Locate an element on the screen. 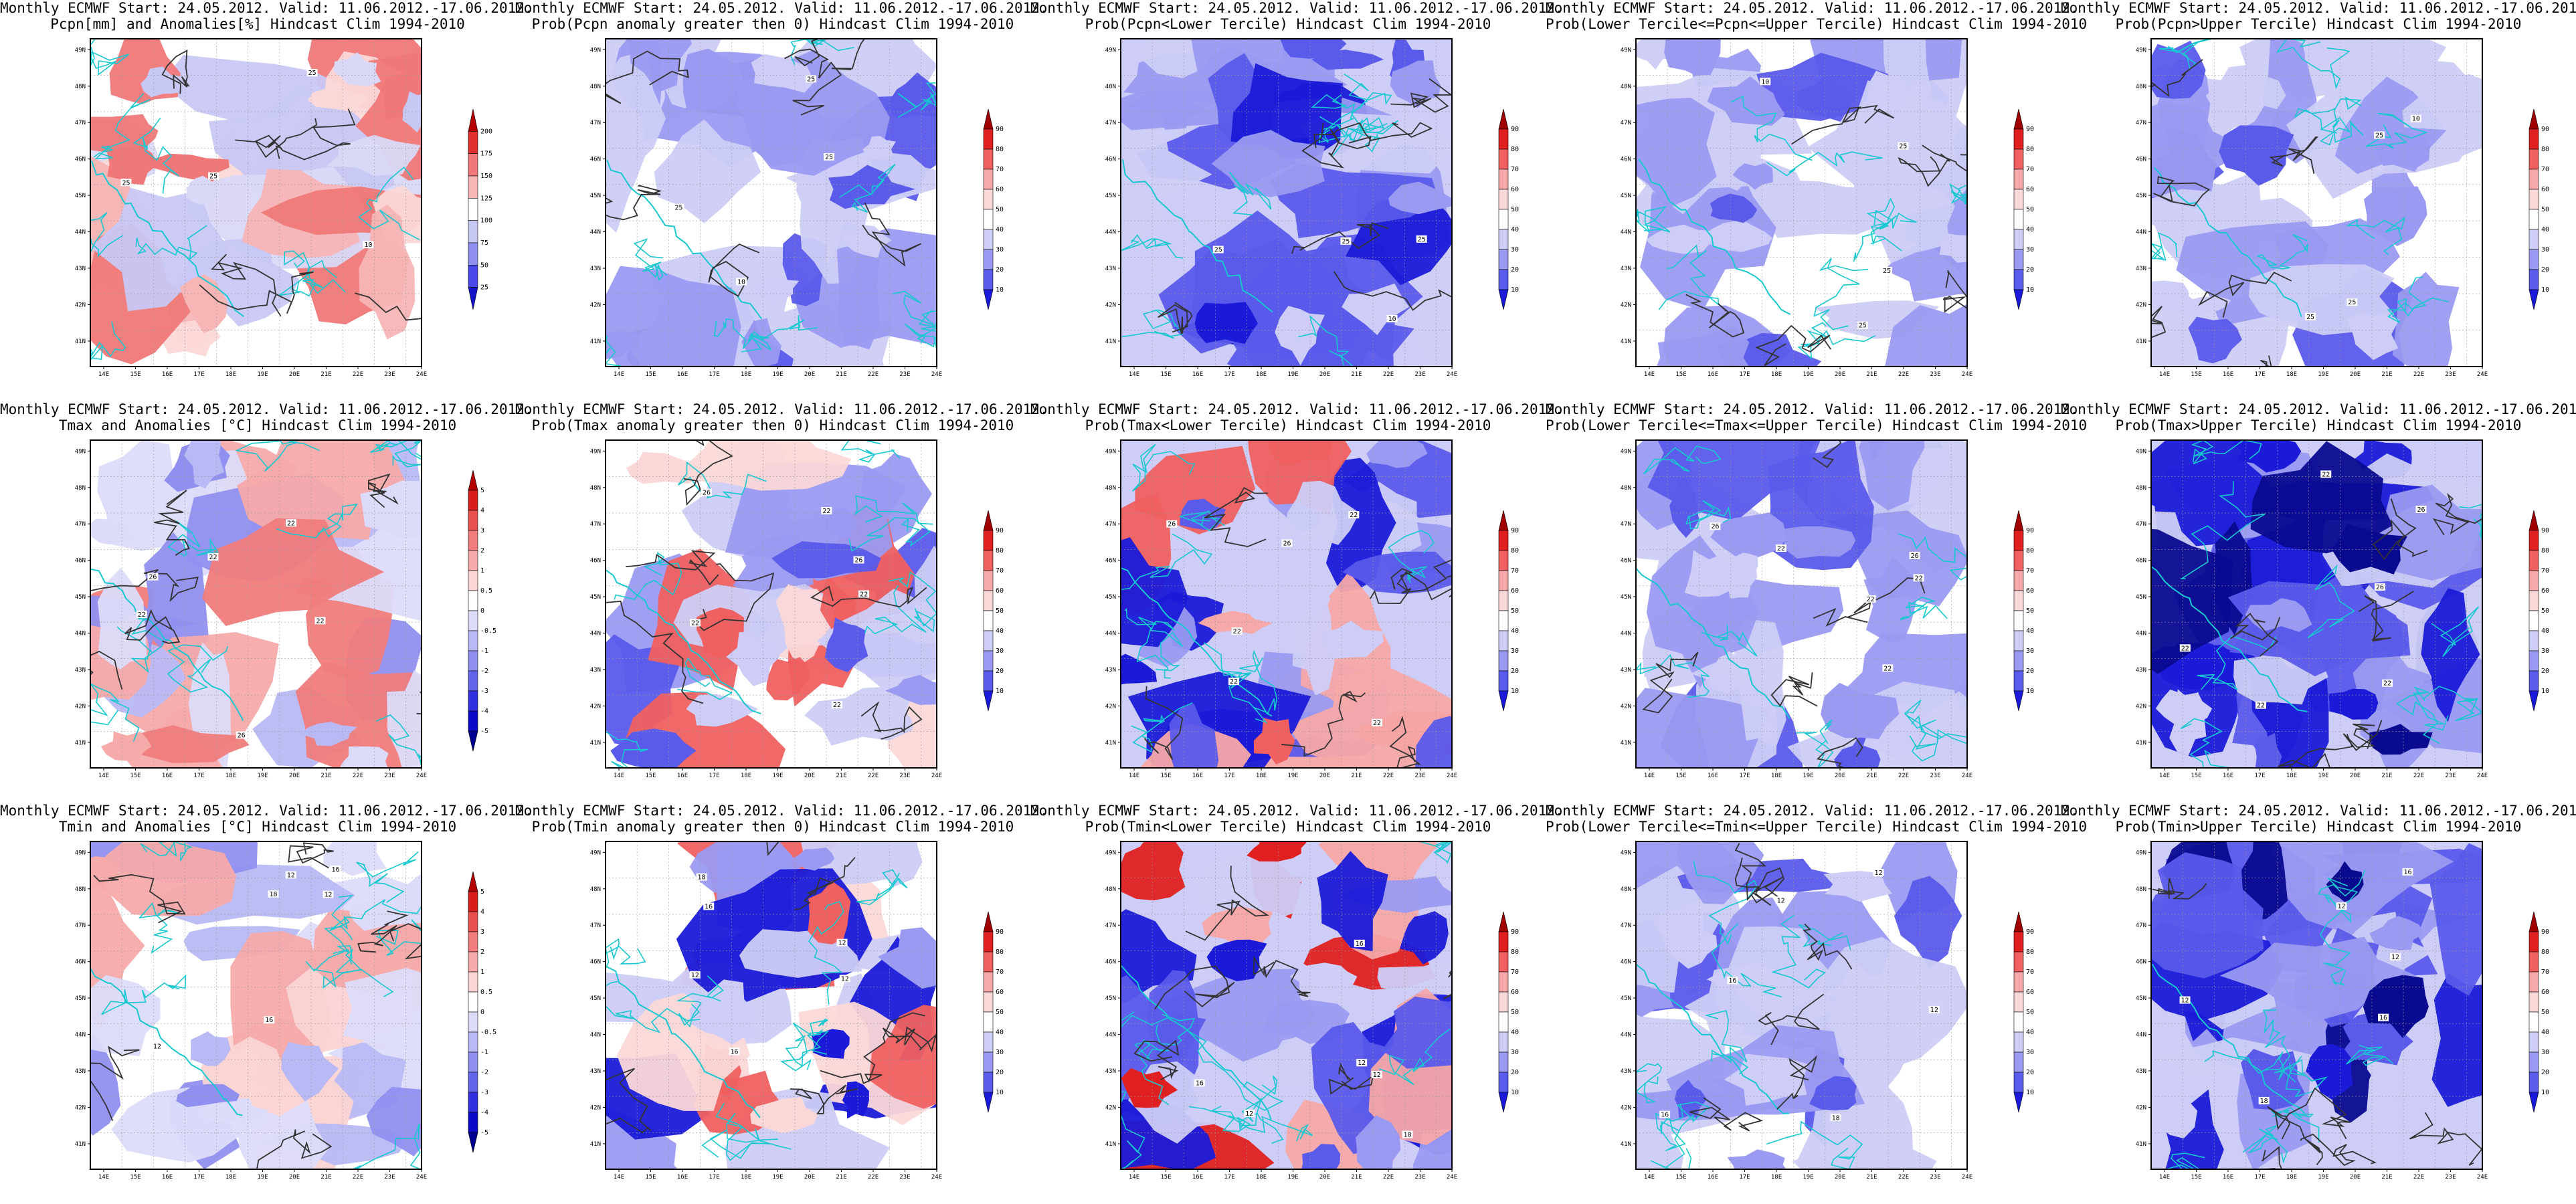  lat-label: 49N is located at coordinates (595, 50).